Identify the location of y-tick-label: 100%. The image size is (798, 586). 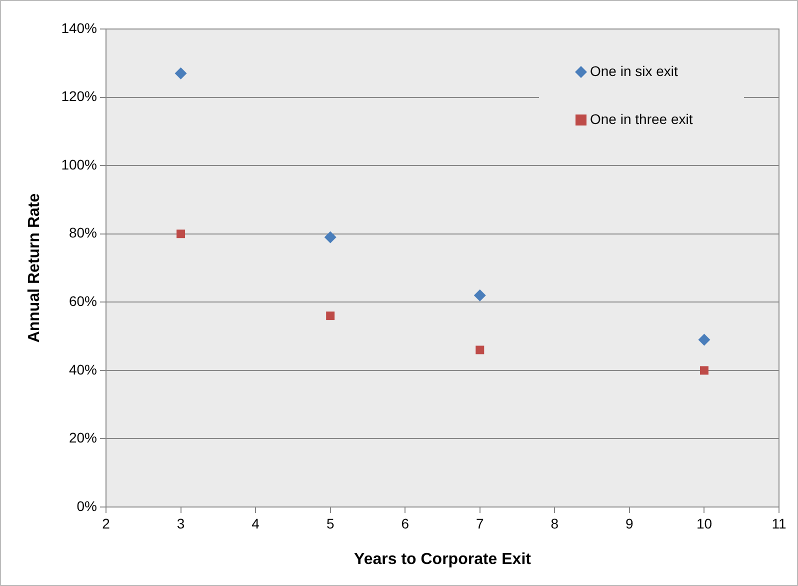
(79, 164).